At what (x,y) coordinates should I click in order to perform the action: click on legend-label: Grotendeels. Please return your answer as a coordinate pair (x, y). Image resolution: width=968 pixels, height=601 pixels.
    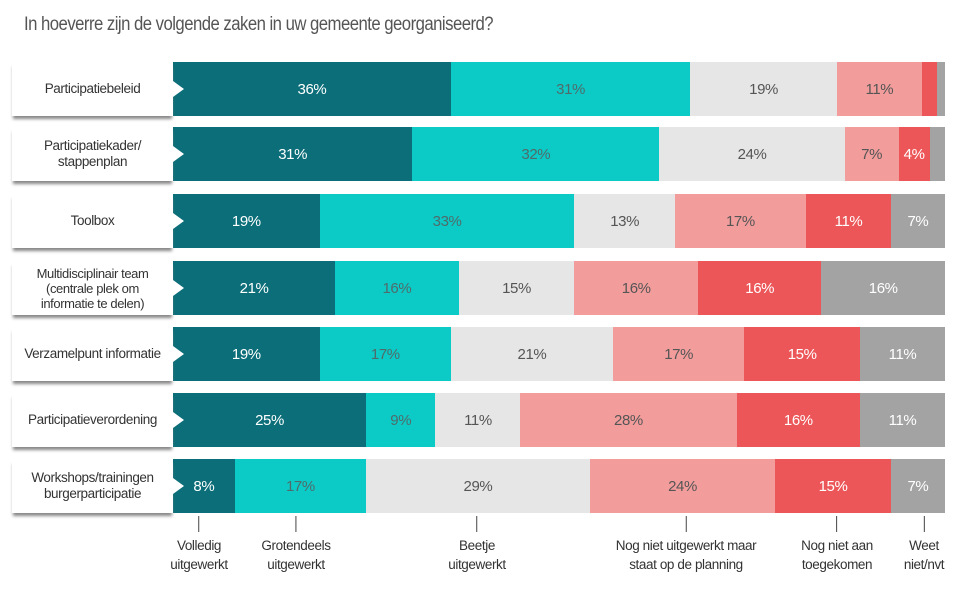
    Looking at the image, I should click on (296, 545).